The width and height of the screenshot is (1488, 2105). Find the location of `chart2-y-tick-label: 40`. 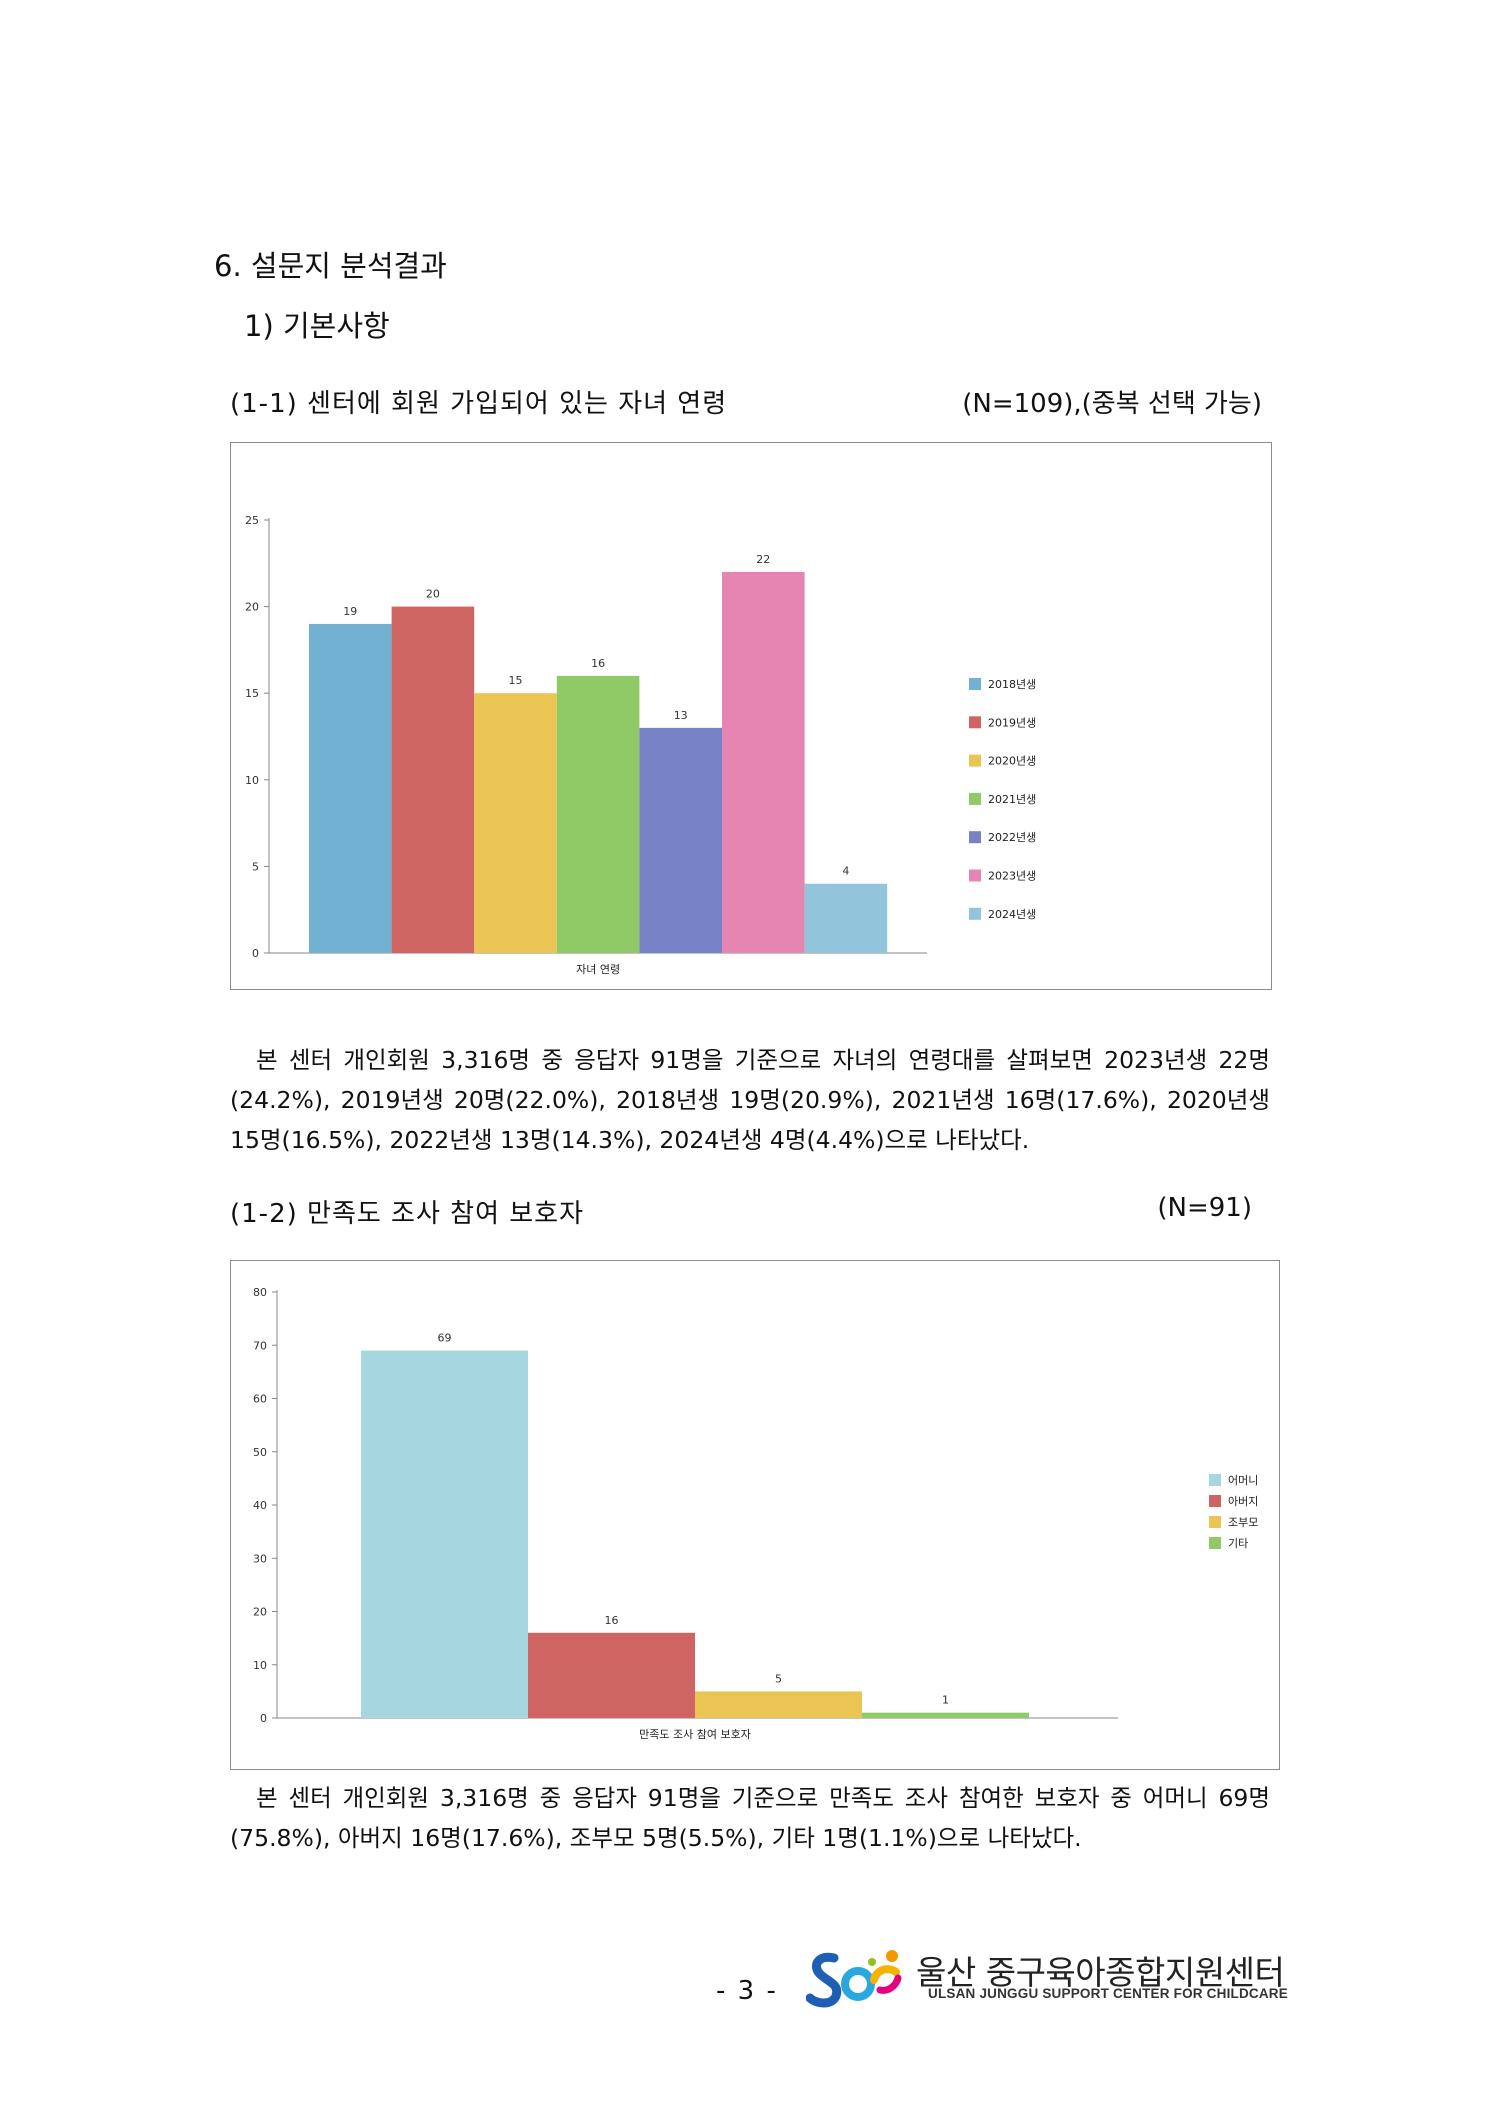

chart2-y-tick-label: 40 is located at coordinates (260, 1505).